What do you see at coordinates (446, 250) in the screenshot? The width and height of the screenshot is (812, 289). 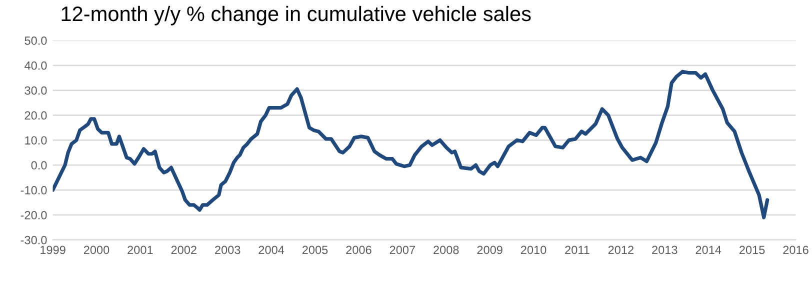 I see `x-tick-label: 2008` at bounding box center [446, 250].